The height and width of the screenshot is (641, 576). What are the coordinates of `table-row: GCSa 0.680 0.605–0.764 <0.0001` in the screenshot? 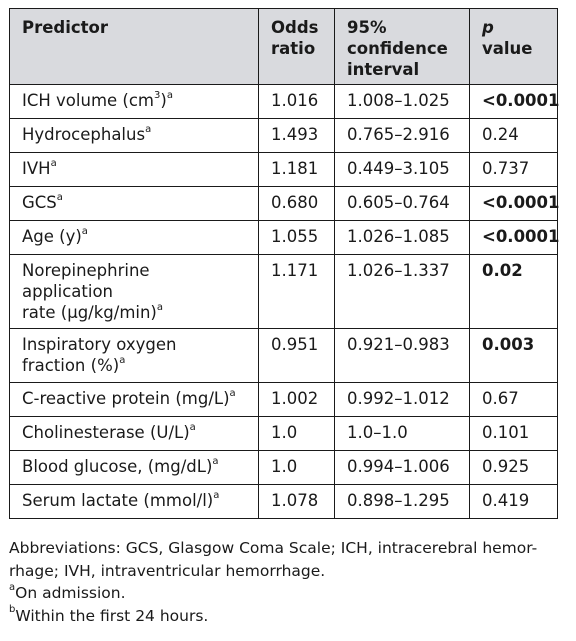 It's located at (284, 203).